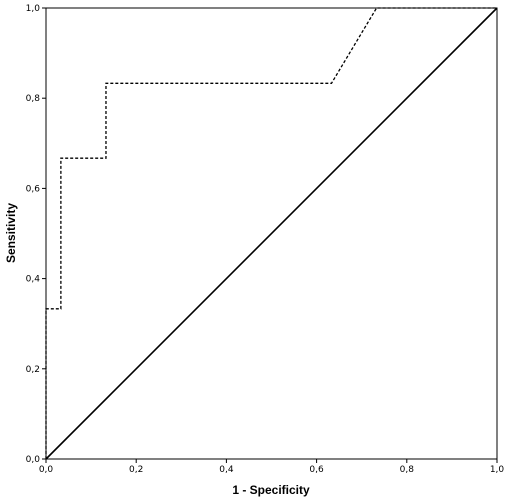 The image size is (510, 503). What do you see at coordinates (33, 280) in the screenshot?
I see `y-tick-label: 0,4` at bounding box center [33, 280].